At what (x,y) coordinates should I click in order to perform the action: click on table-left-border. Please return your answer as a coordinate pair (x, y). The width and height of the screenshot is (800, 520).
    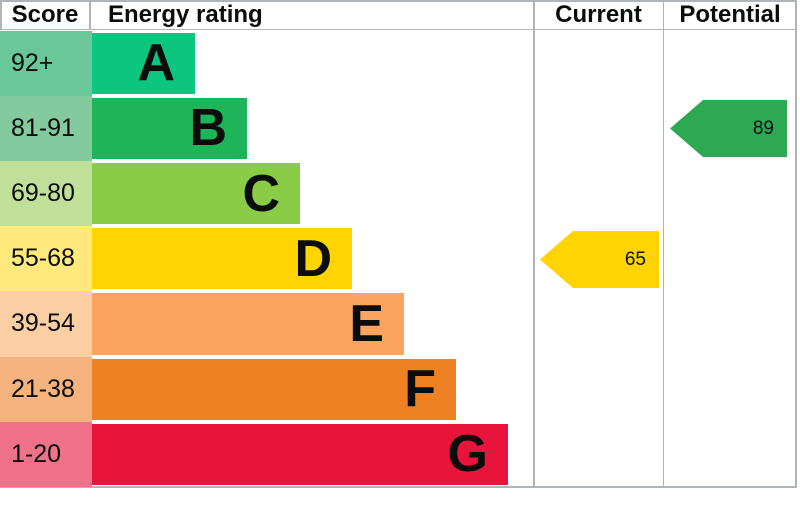
    Looking at the image, I should click on (1, 15).